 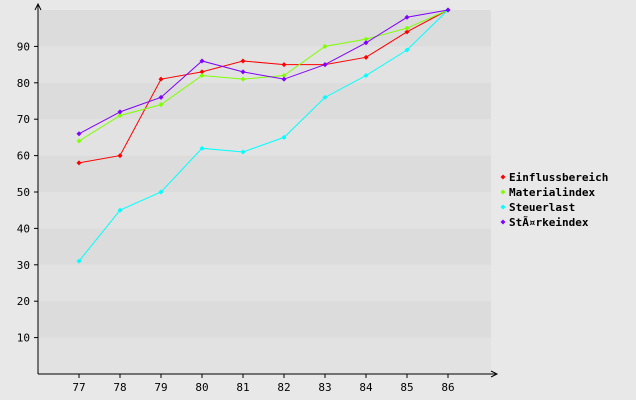 I want to click on y-tick-label: 70, so click(x=23, y=119).